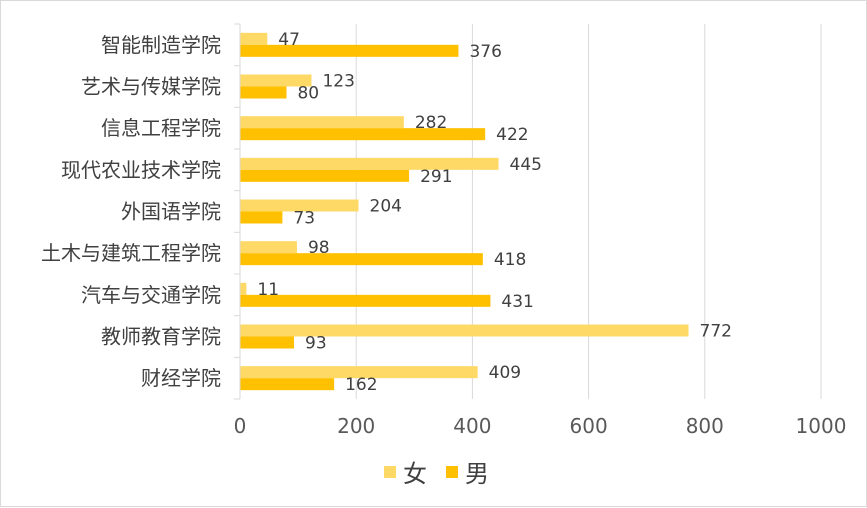 This screenshot has height=508, width=867. I want to click on data-label: 409, so click(505, 373).